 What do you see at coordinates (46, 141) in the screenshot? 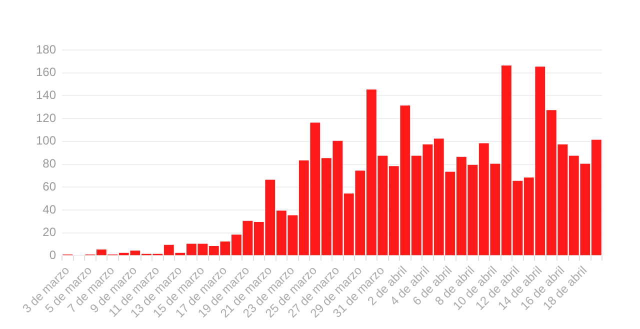
I see `y-tick-label: 100` at bounding box center [46, 141].